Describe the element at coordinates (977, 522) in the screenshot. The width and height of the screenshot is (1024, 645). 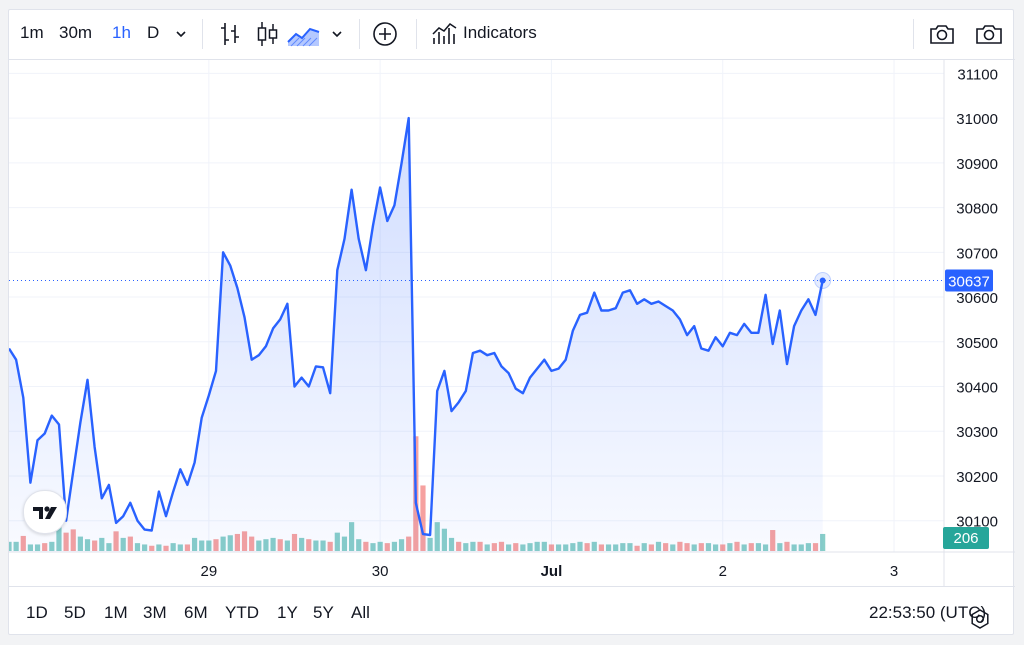
I see `price-tick-label: 30100` at that location.